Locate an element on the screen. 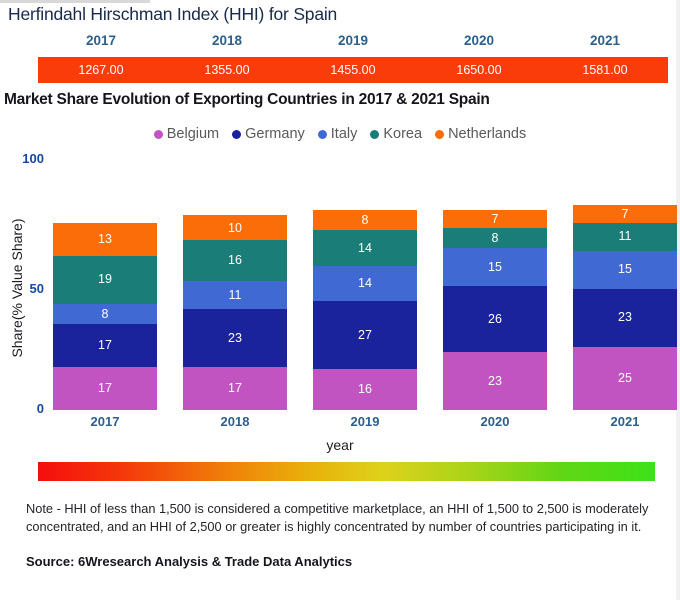  x-tick-2017: 2017 is located at coordinates (105, 421).